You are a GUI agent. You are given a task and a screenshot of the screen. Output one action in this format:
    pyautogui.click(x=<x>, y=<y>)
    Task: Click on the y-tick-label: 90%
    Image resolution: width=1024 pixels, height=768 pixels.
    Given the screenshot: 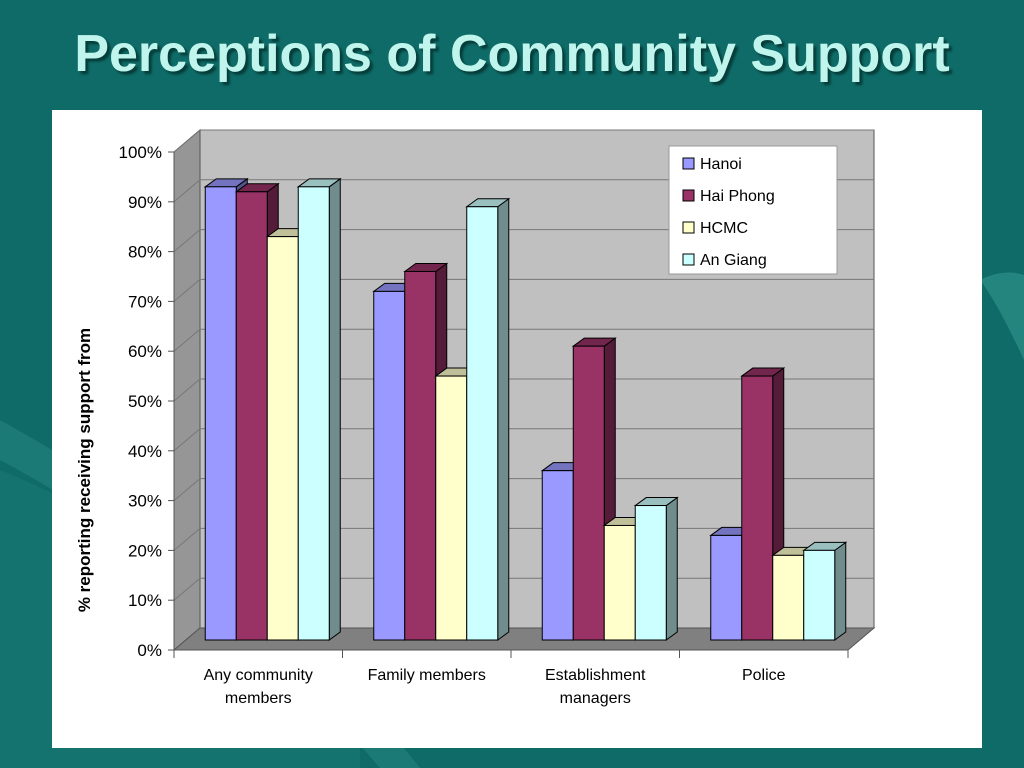 What is the action you would take?
    pyautogui.click(x=145, y=202)
    